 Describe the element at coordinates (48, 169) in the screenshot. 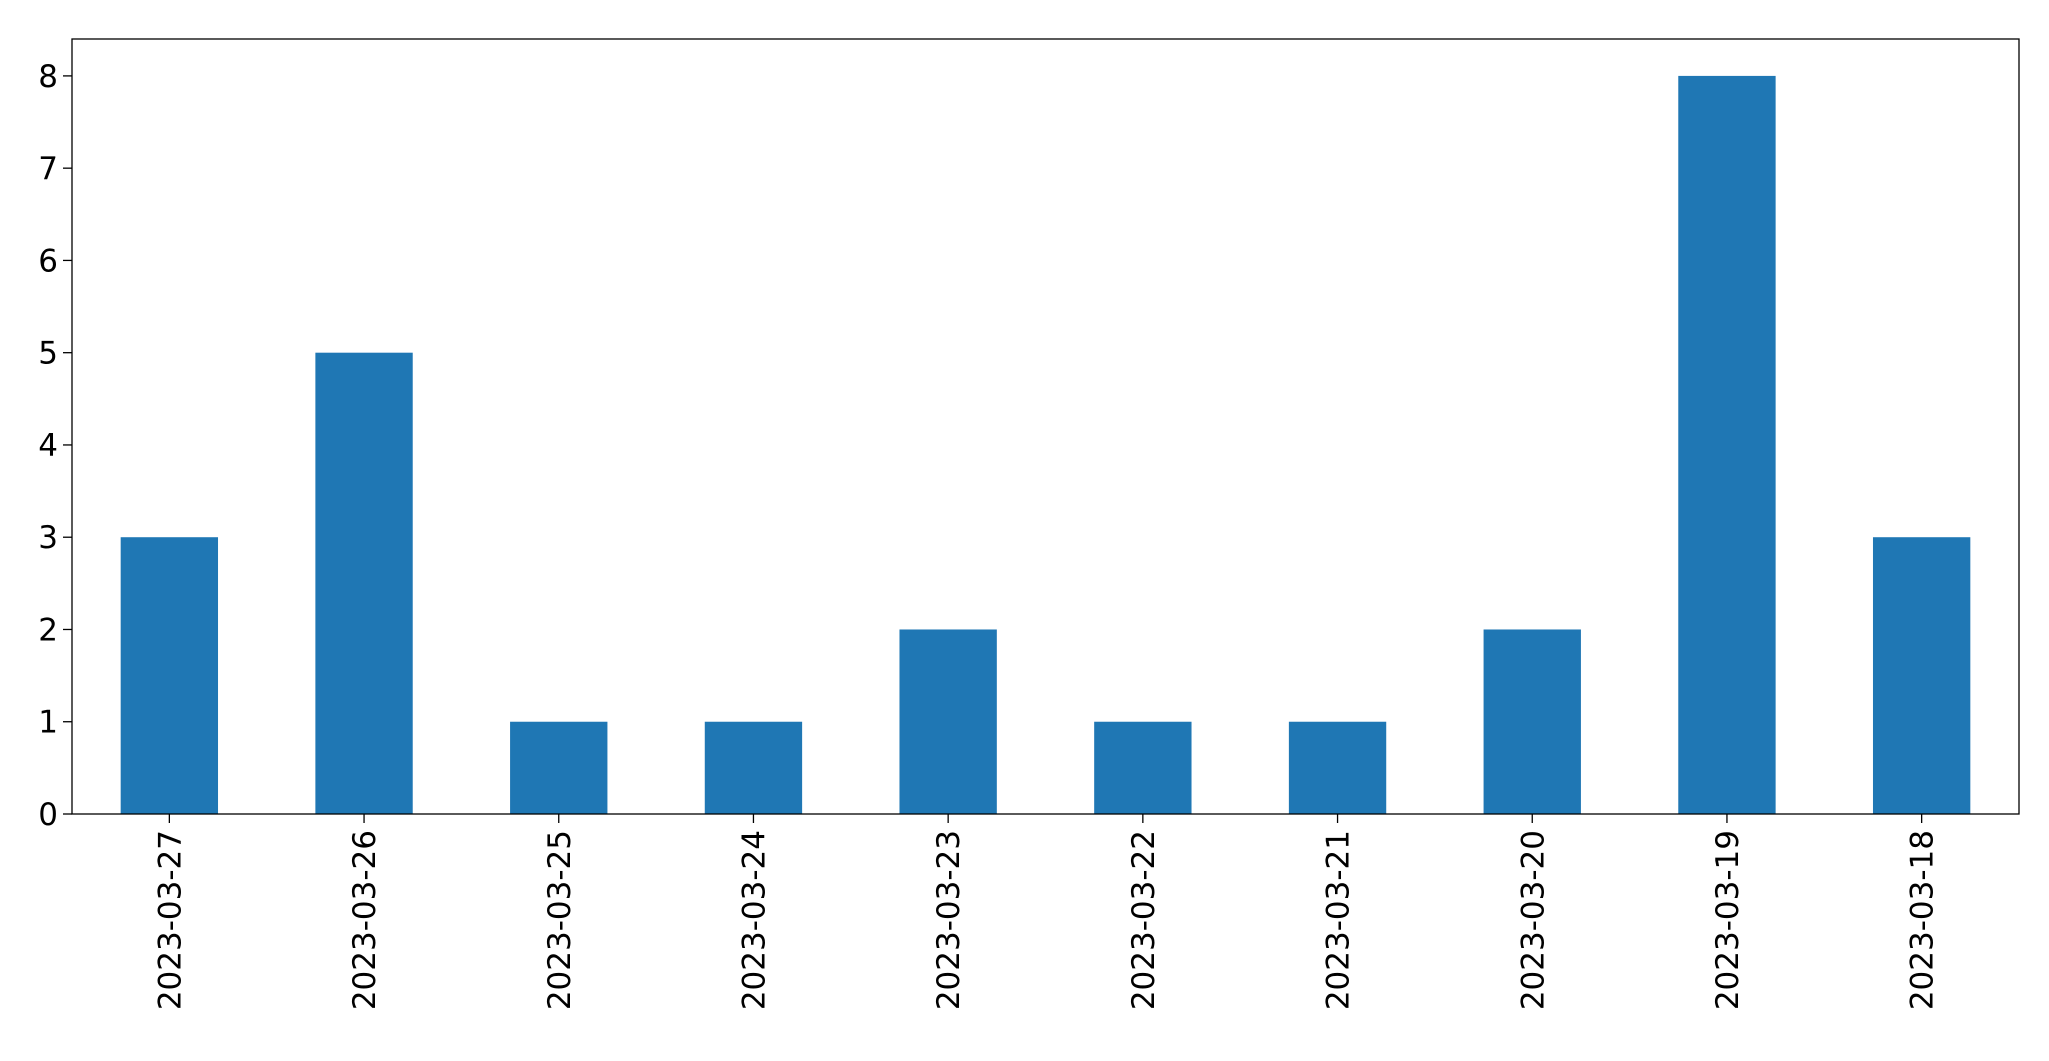

I see `y-tick-label: 7` at that location.